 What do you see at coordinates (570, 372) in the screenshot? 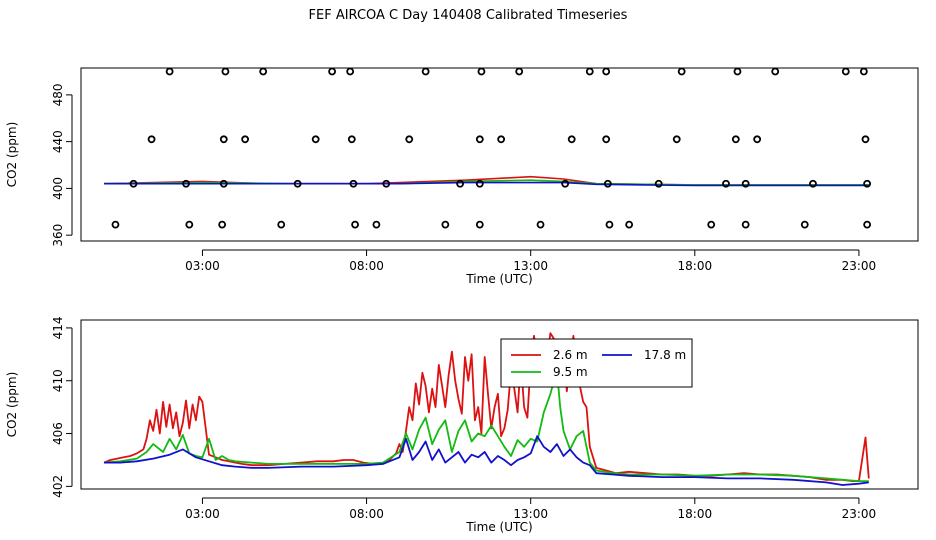
I see `legend-label: 9.5 m` at bounding box center [570, 372].